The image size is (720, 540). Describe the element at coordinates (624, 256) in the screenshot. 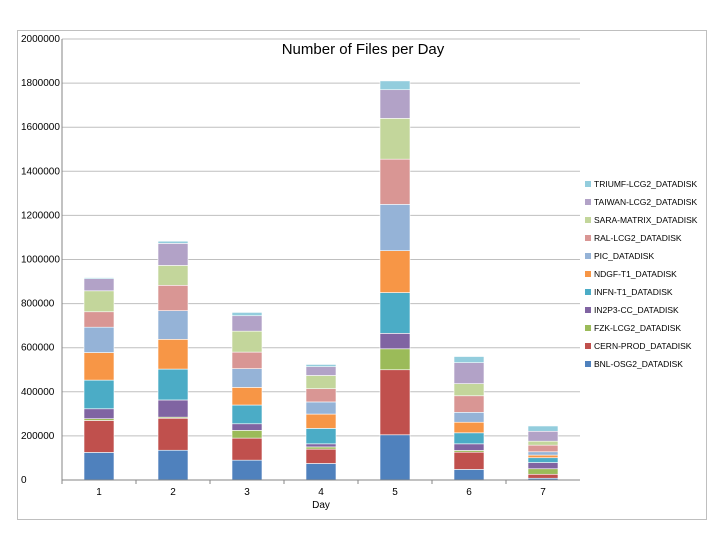

I see `legend-label: PIC_DATADISK` at that location.